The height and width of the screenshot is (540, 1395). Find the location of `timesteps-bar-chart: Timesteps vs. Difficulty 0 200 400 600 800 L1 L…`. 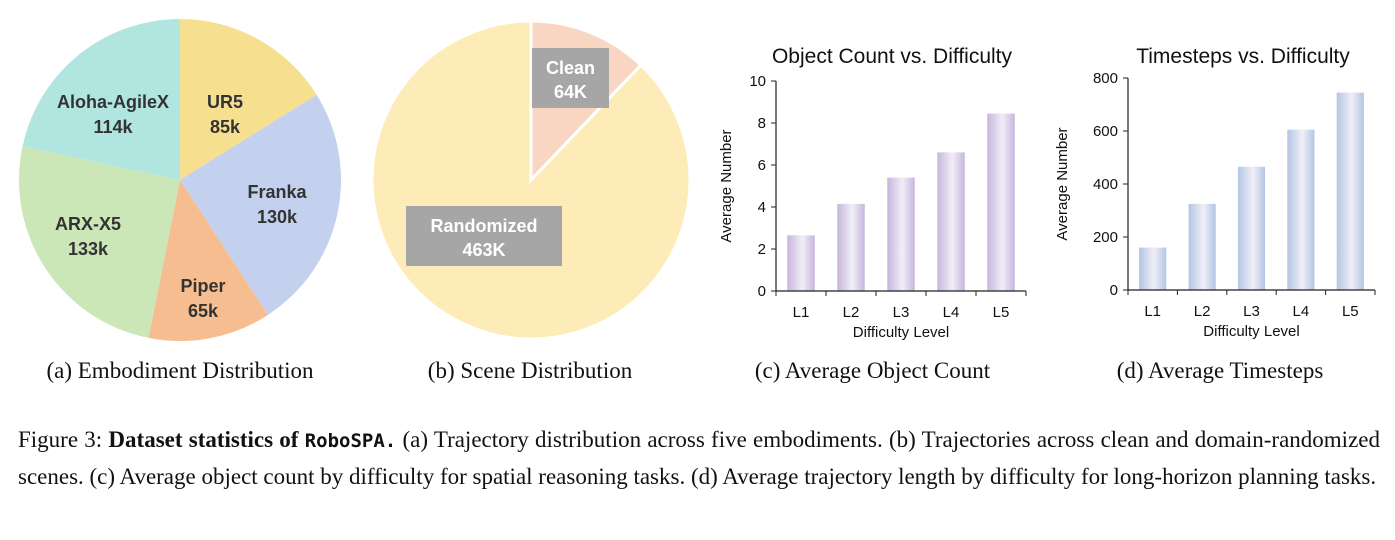

timesteps-bar-chart: Timesteps vs. Difficulty 0 200 400 600 800 L1 L… is located at coordinates (1215, 192).